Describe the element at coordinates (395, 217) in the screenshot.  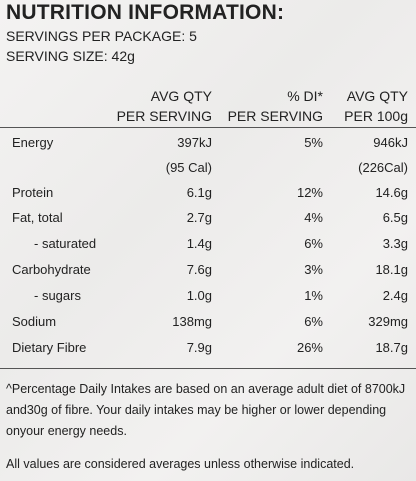
I see `per-100g-value: 6.5g` at that location.